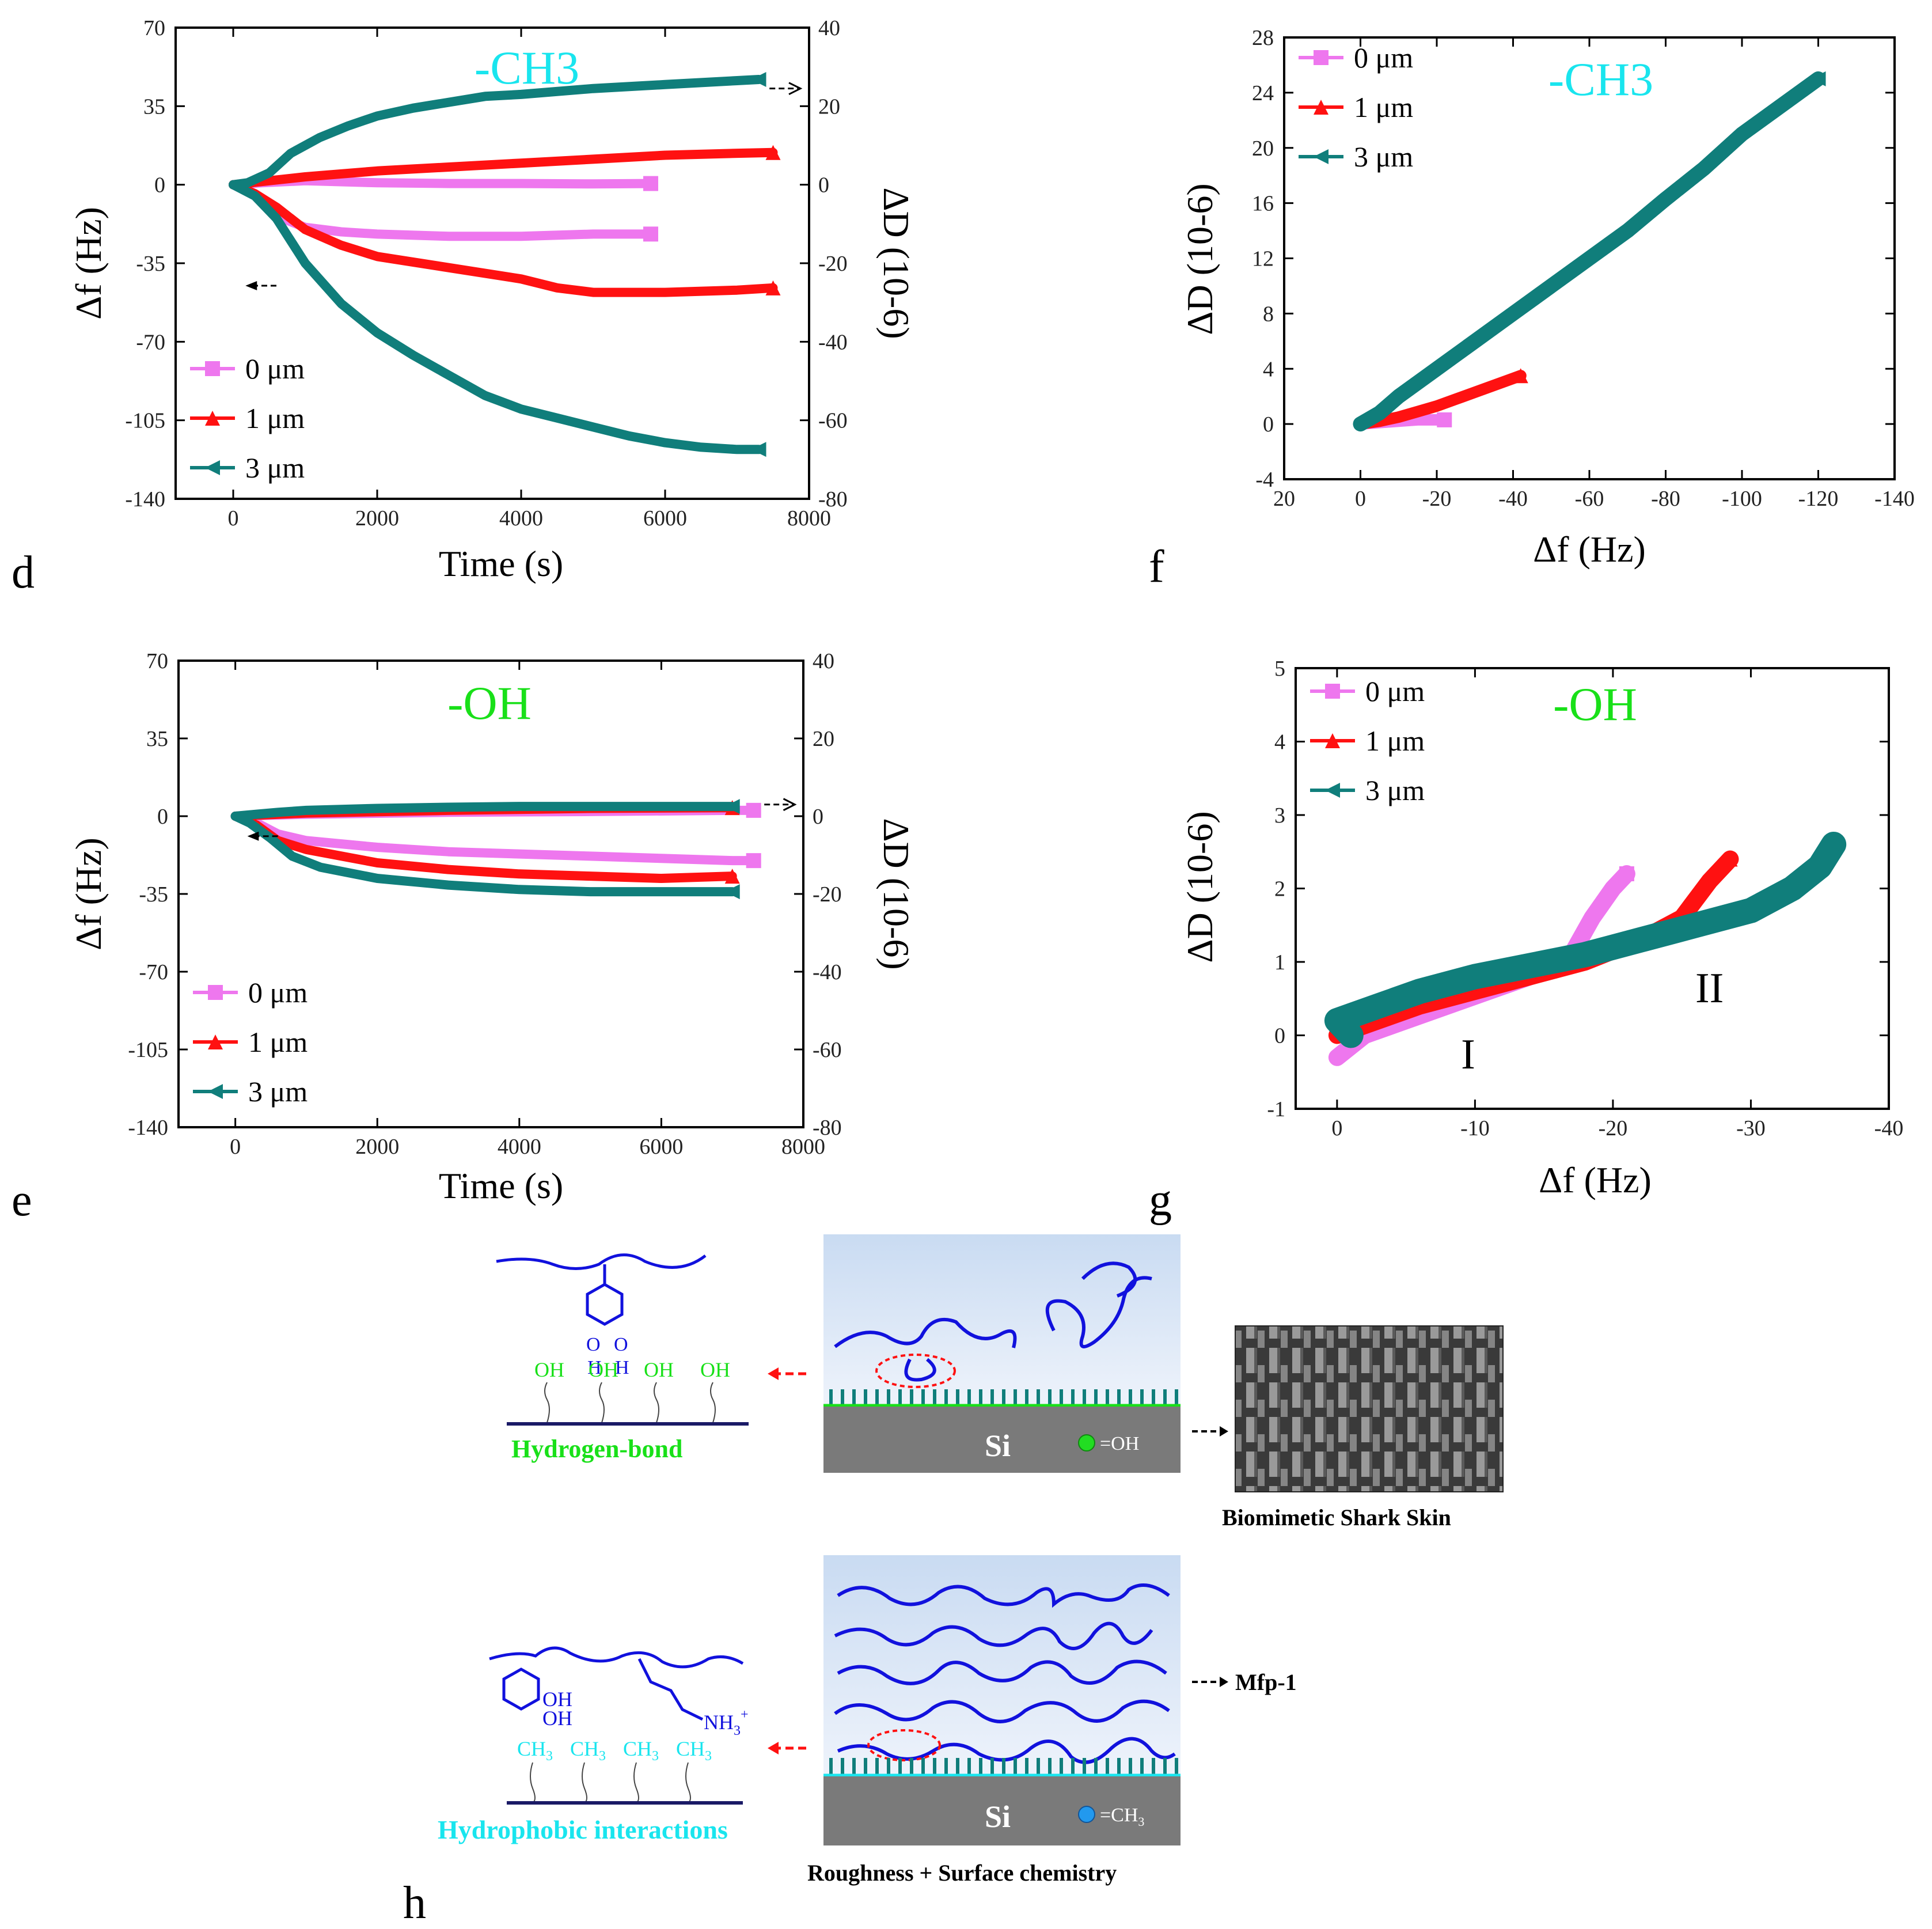 The height and width of the screenshot is (1929, 1932). What do you see at coordinates (489, 703) in the screenshot?
I see `chart-title-e: -OH` at bounding box center [489, 703].